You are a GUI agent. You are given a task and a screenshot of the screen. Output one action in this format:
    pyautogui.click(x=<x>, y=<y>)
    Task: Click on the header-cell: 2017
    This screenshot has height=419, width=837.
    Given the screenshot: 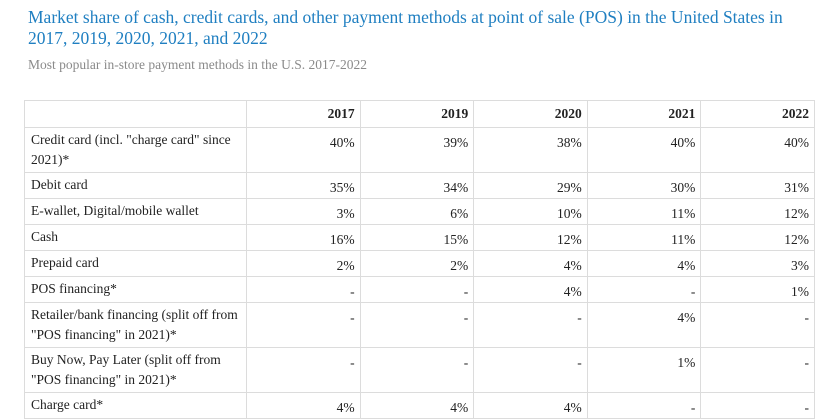 What is the action you would take?
    pyautogui.click(x=303, y=114)
    